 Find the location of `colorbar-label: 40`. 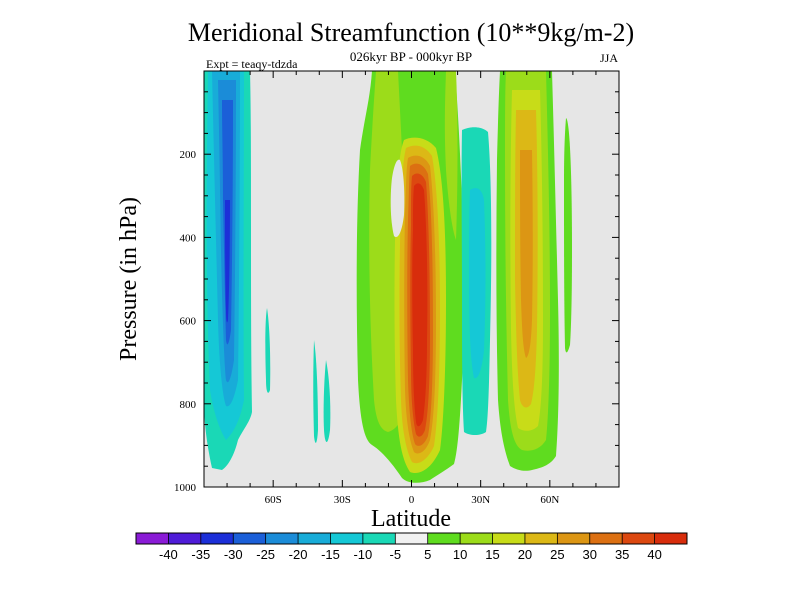

colorbar-label: 40 is located at coordinates (654, 554).